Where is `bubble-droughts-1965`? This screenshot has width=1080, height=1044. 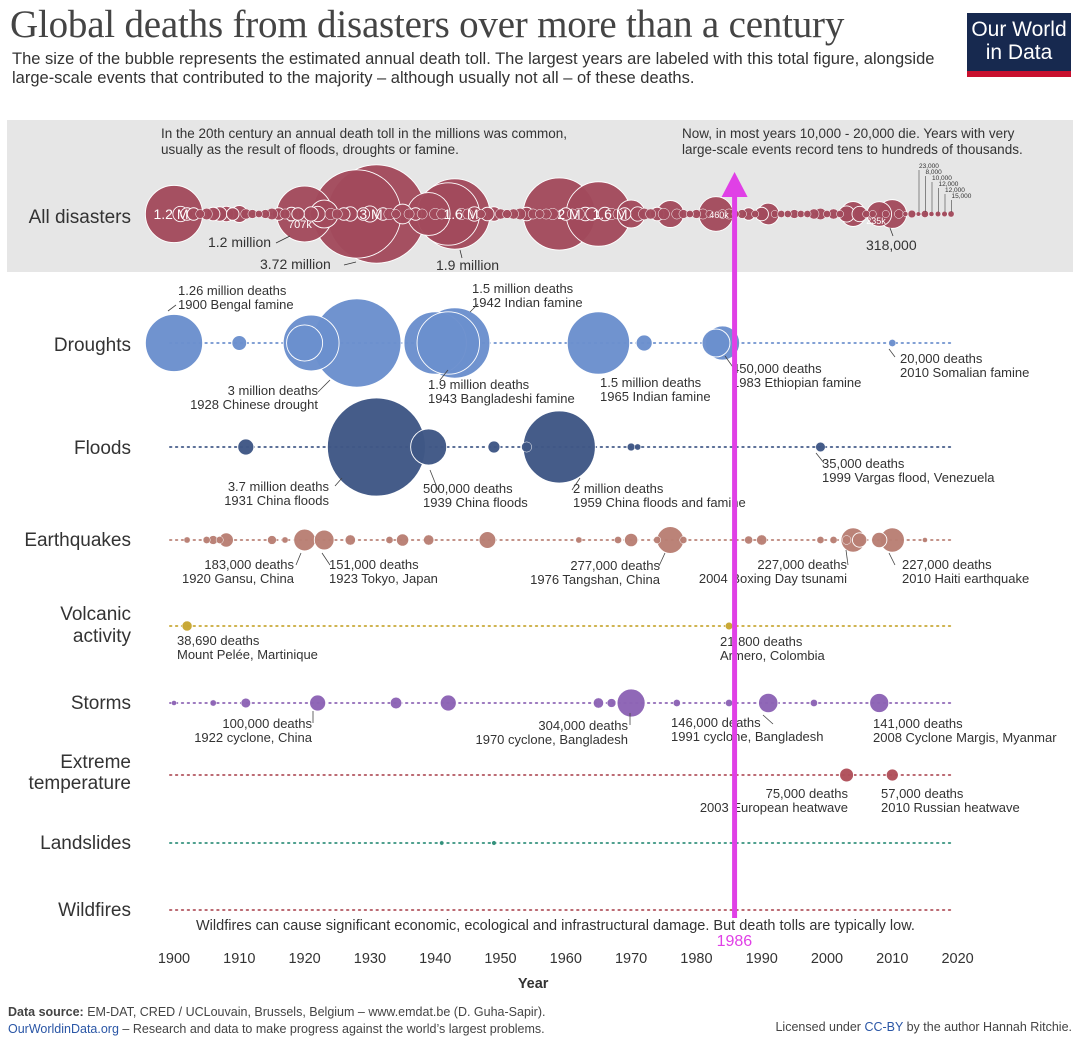 bubble-droughts-1965 is located at coordinates (598, 343).